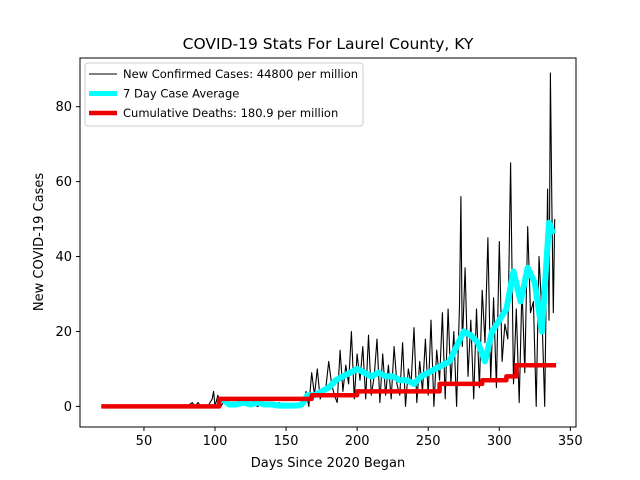  What do you see at coordinates (240, 74) in the screenshot?
I see `legend-label: New Confirmed Cases: 44800 per million` at bounding box center [240, 74].